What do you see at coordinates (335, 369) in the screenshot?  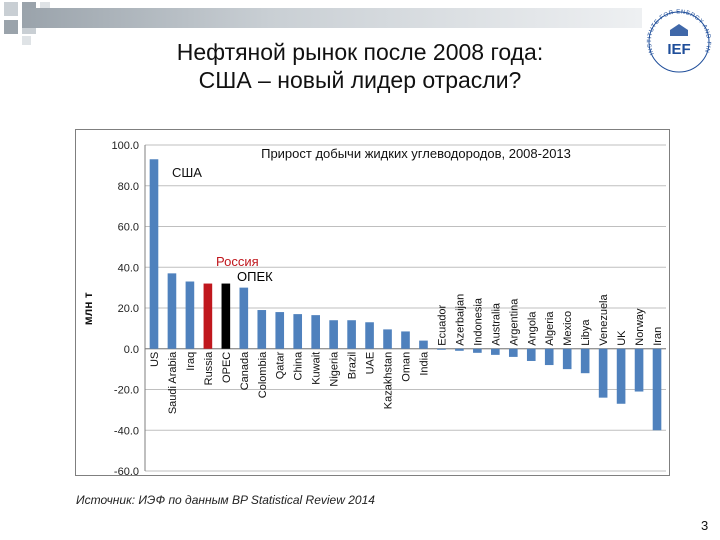 I see `category-label: Nigeria` at bounding box center [335, 369].